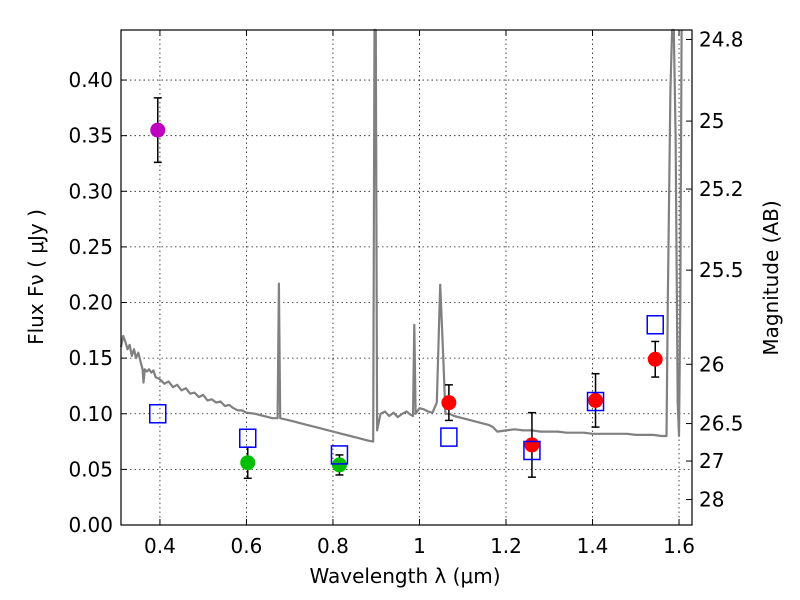 The width and height of the screenshot is (800, 600). What do you see at coordinates (247, 546) in the screenshot?
I see `x-tick-label: 0.6` at bounding box center [247, 546].